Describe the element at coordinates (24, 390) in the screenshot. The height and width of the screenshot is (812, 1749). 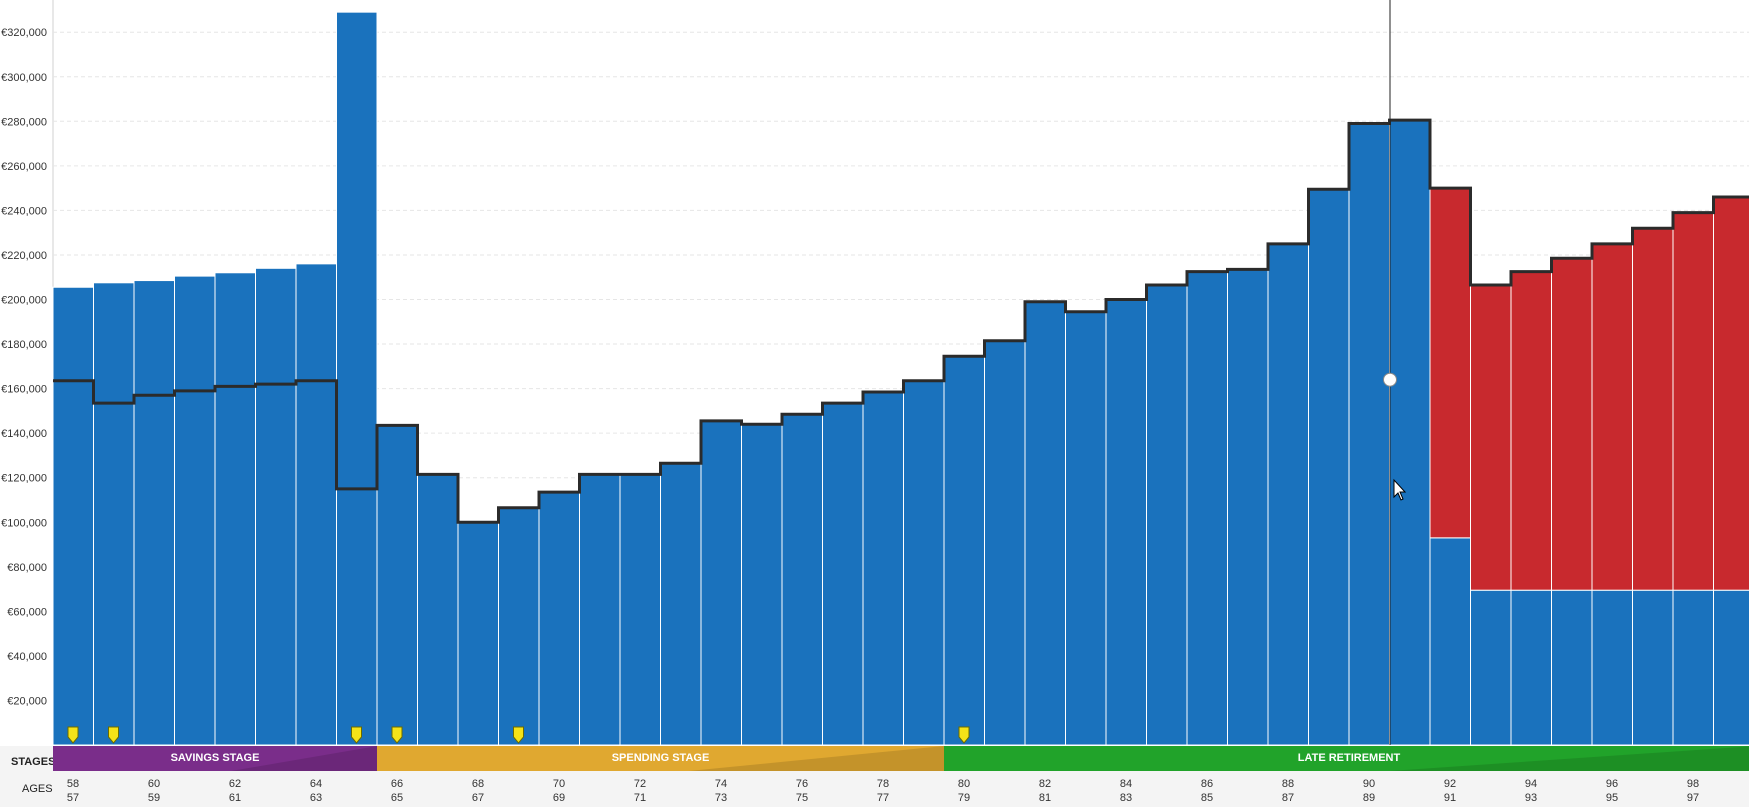
I see `y-tick-label: €160,000` at that location.